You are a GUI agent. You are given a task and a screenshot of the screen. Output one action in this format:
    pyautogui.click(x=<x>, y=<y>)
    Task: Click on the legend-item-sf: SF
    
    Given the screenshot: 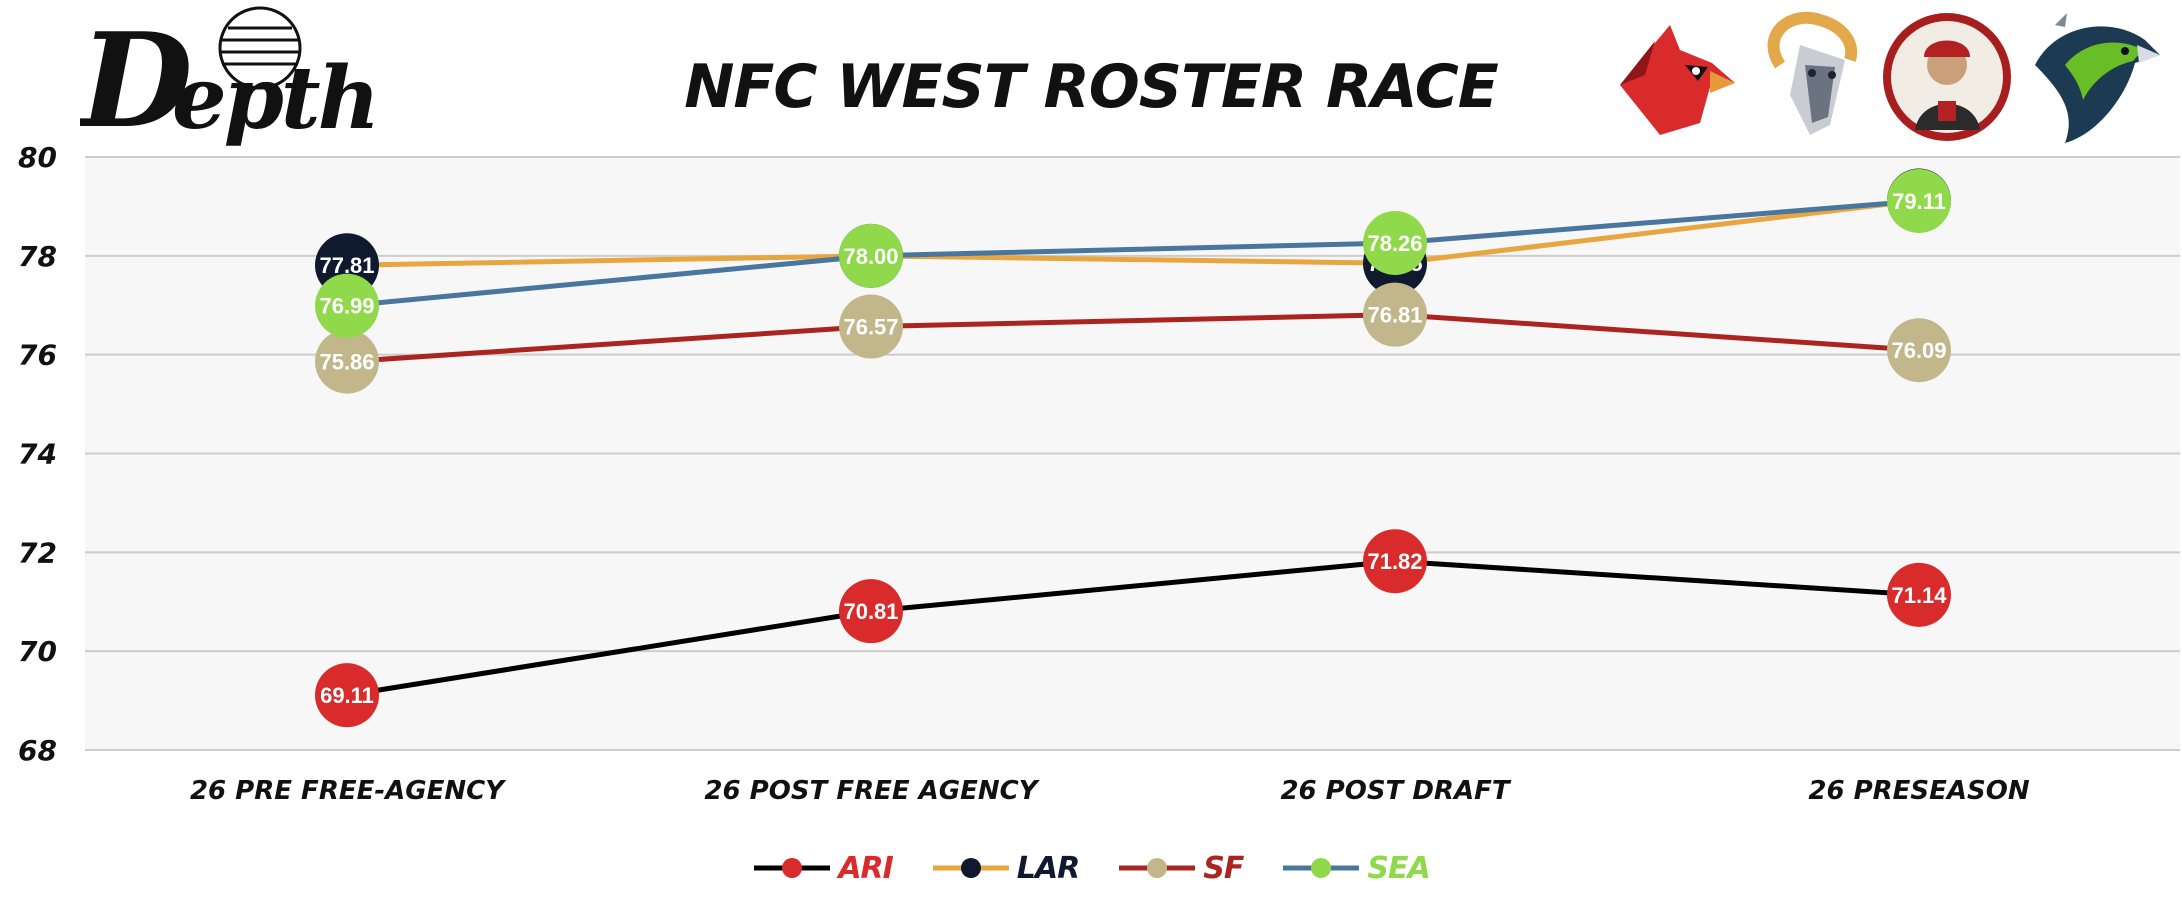 What is the action you would take?
    pyautogui.click(x=1180, y=868)
    